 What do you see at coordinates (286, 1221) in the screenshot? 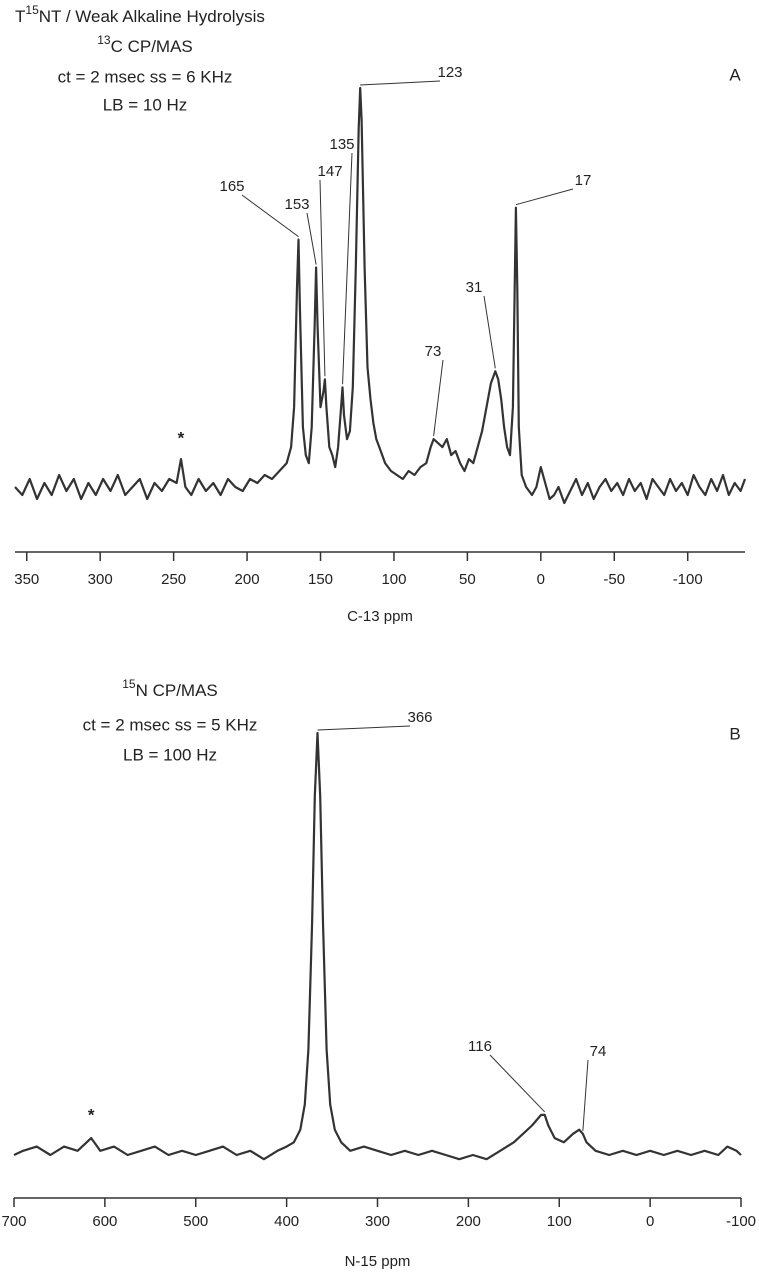
I see `x-tick-label: 400` at bounding box center [286, 1221].